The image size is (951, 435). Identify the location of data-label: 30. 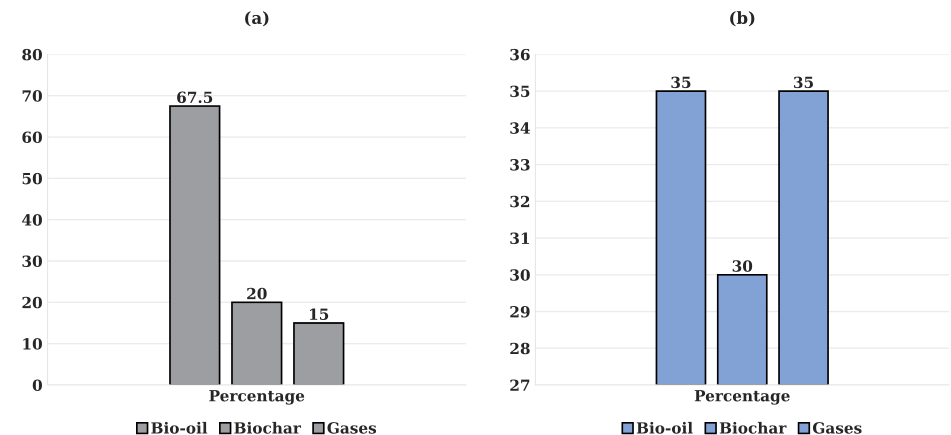
(742, 266).